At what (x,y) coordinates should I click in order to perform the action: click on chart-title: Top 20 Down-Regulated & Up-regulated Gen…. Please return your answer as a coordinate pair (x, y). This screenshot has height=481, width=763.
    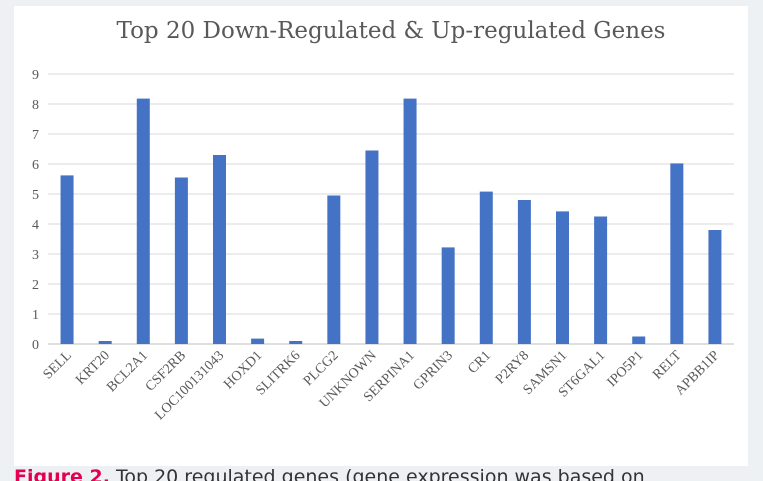
    Looking at the image, I should click on (391, 31).